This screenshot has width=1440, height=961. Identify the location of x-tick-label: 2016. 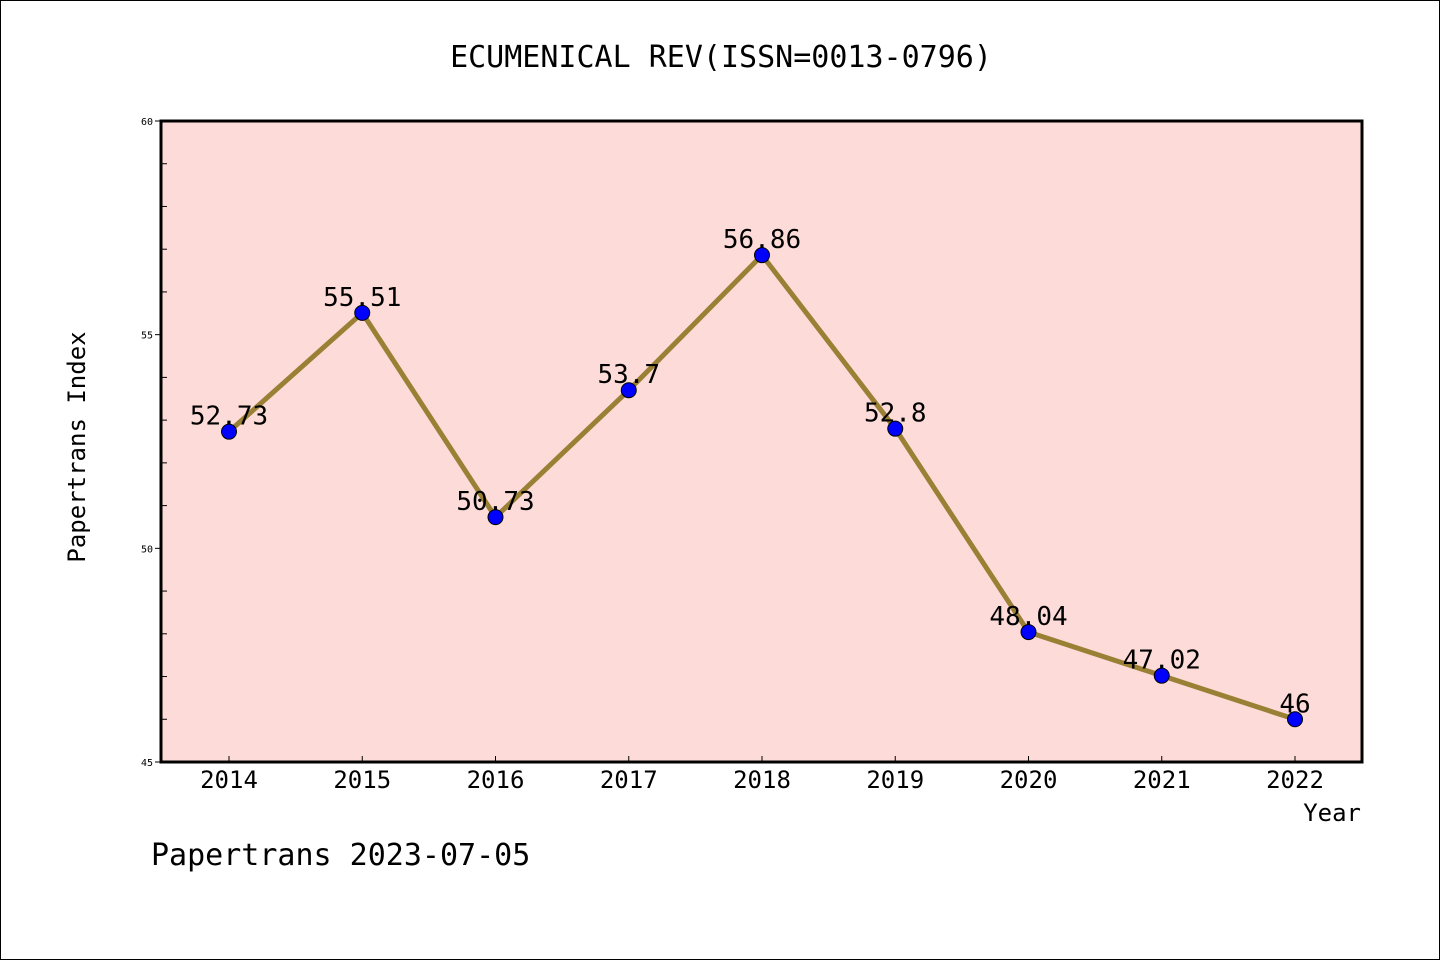
(496, 780).